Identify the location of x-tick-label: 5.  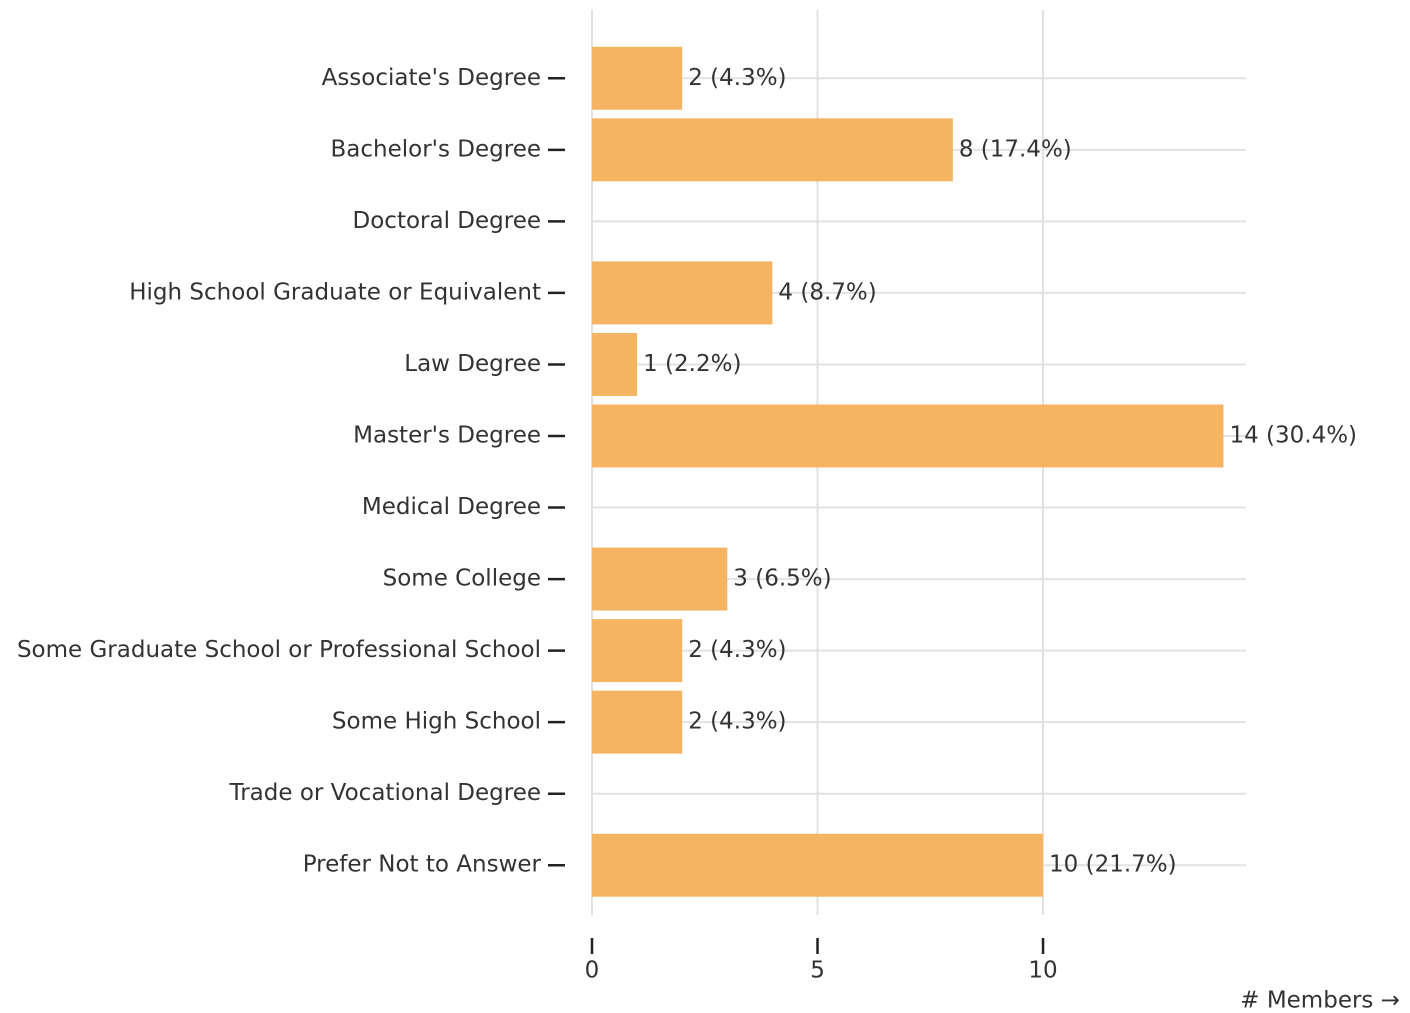
(817, 971).